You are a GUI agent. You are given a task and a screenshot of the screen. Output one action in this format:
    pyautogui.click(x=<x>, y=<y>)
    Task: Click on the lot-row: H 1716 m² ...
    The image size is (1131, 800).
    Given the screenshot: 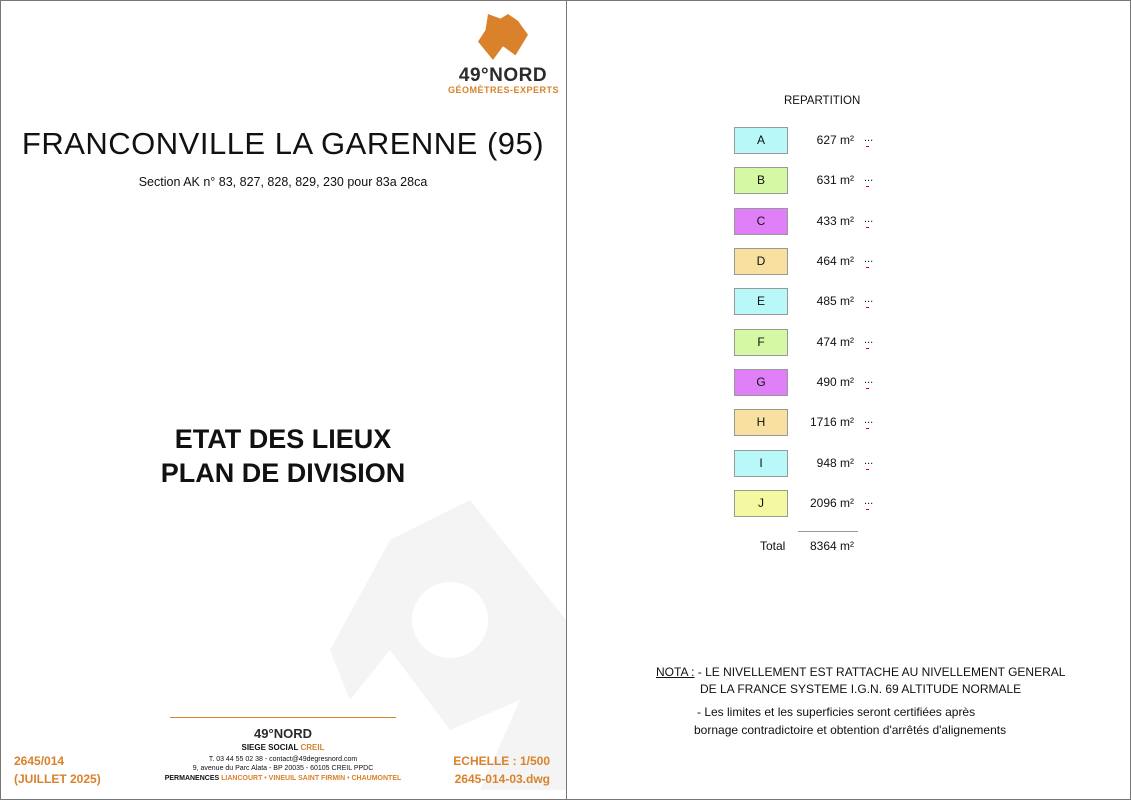 What is the action you would take?
    pyautogui.click(x=814, y=423)
    